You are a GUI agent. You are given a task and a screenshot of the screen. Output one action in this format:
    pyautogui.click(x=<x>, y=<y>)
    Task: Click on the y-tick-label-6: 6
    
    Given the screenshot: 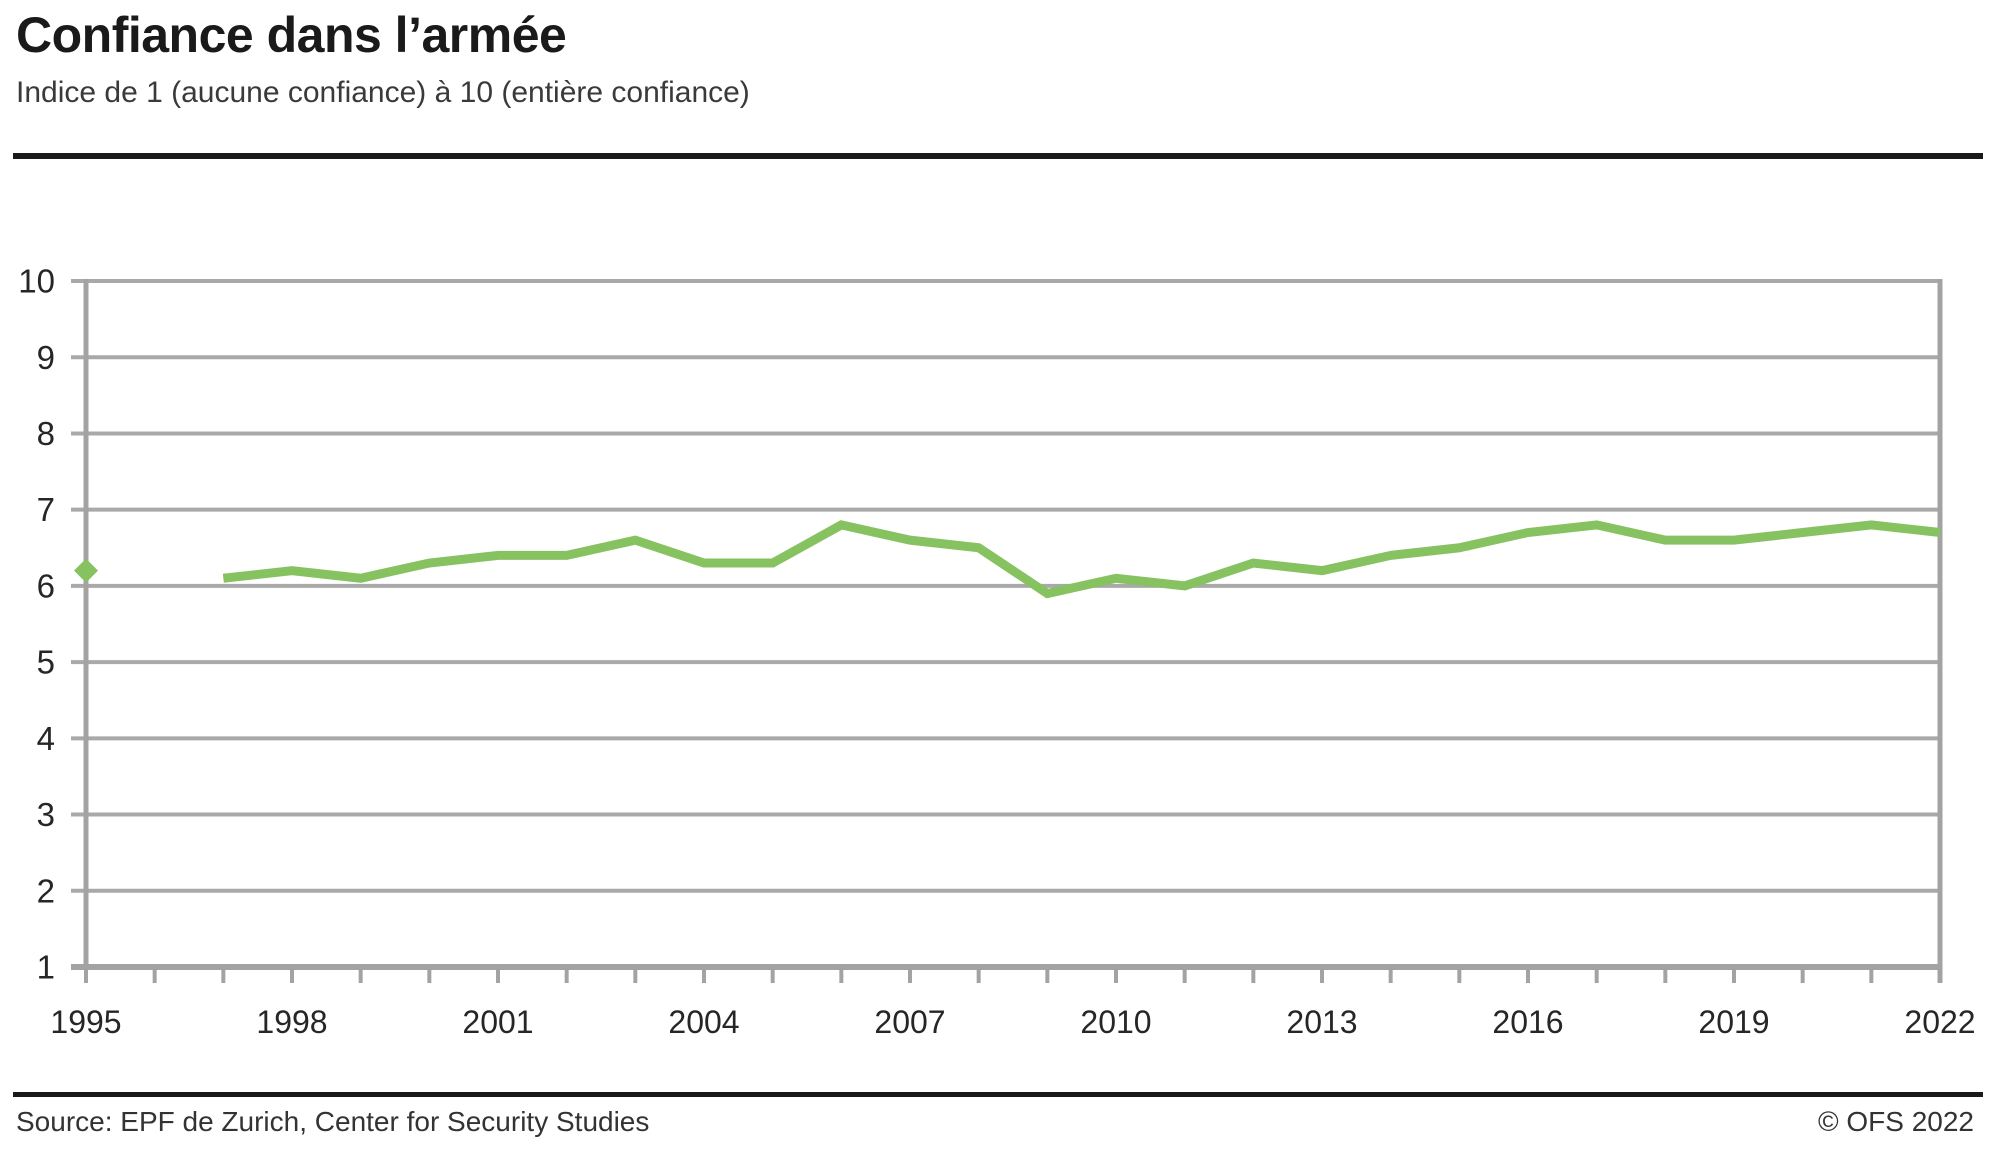 What is the action you would take?
    pyautogui.click(x=46, y=585)
    